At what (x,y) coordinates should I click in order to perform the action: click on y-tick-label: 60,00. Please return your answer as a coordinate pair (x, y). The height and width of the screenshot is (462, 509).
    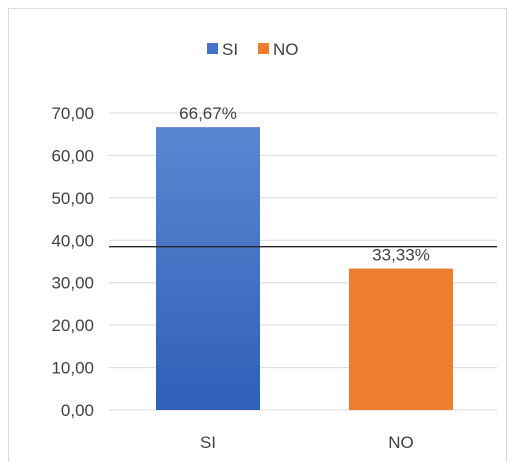
    Looking at the image, I should click on (72, 155).